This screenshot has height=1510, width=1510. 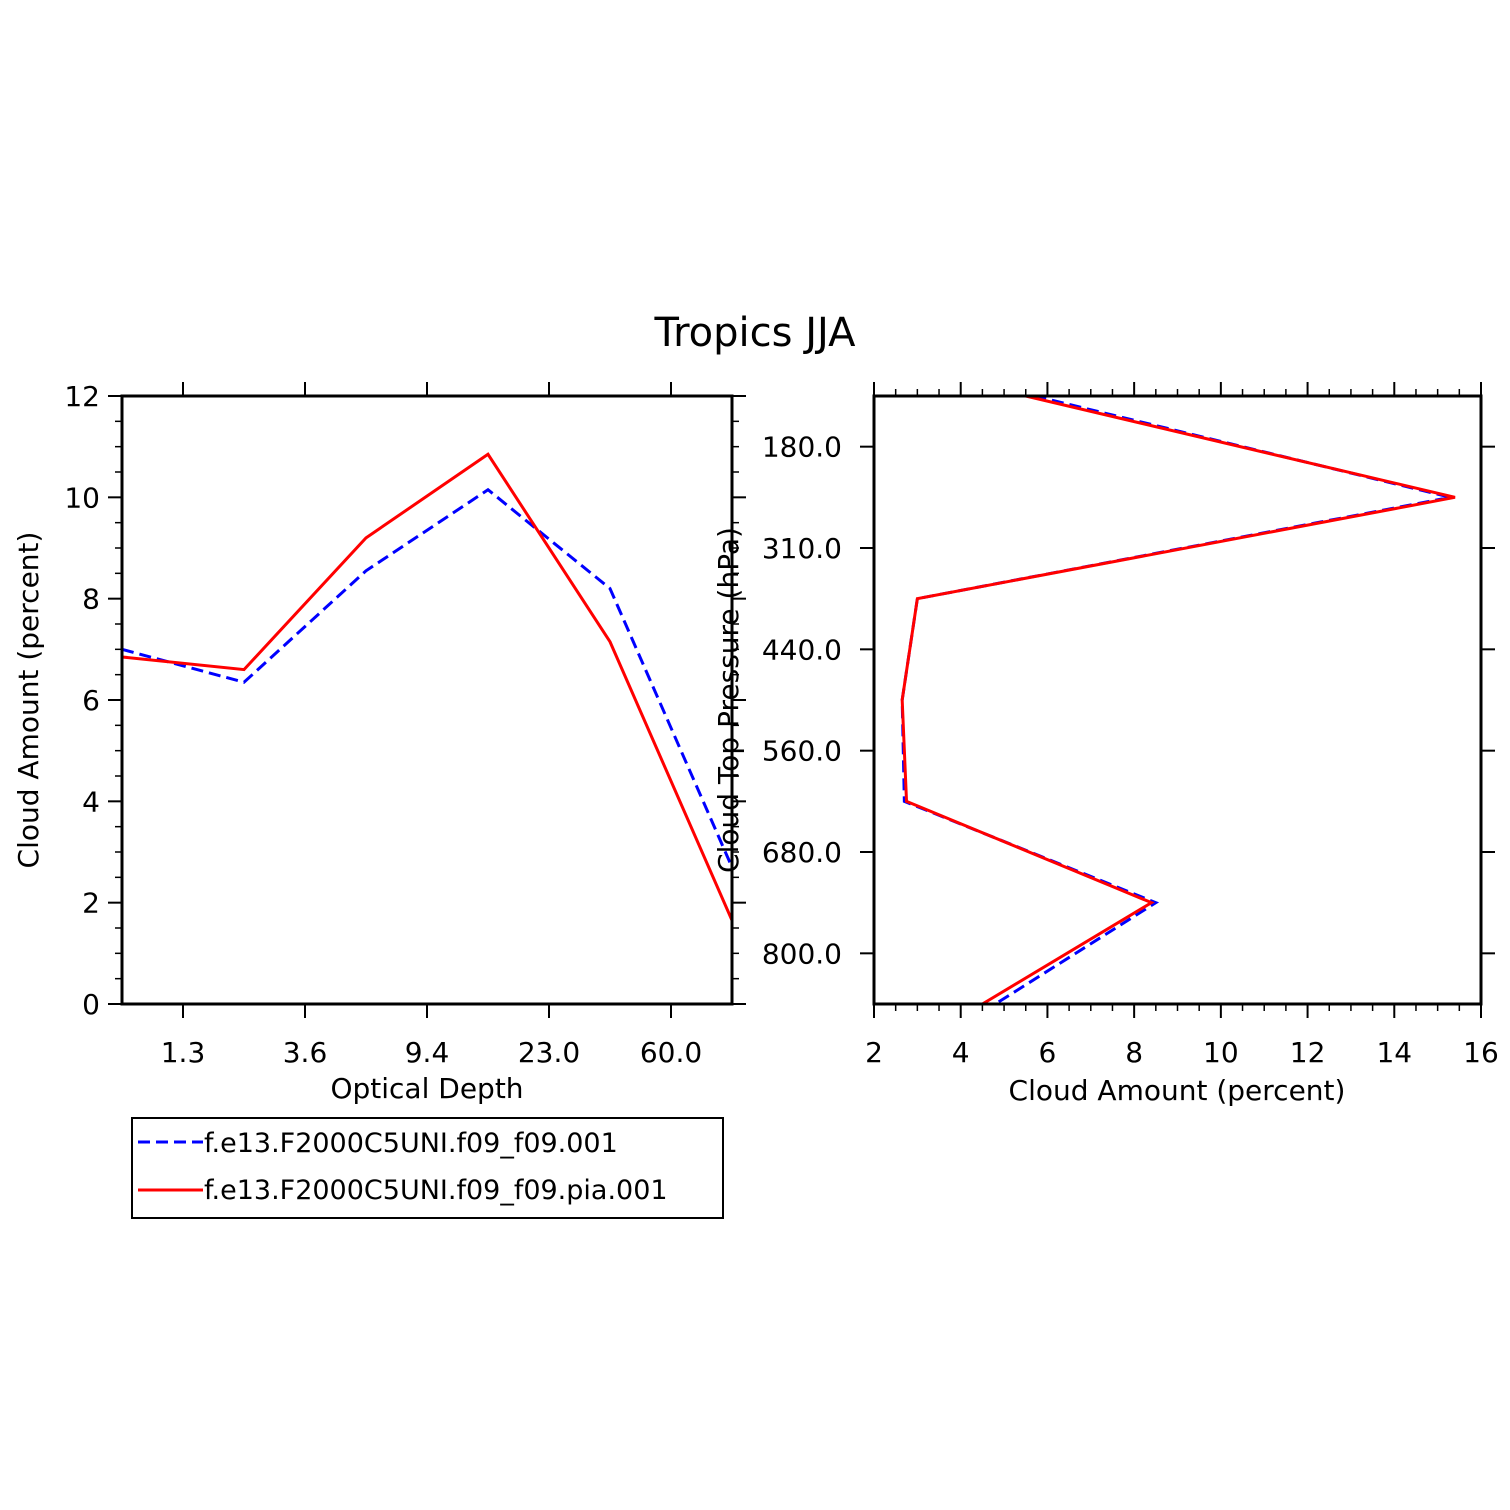 I want to click on panel2-series, so click(x=1178, y=700).